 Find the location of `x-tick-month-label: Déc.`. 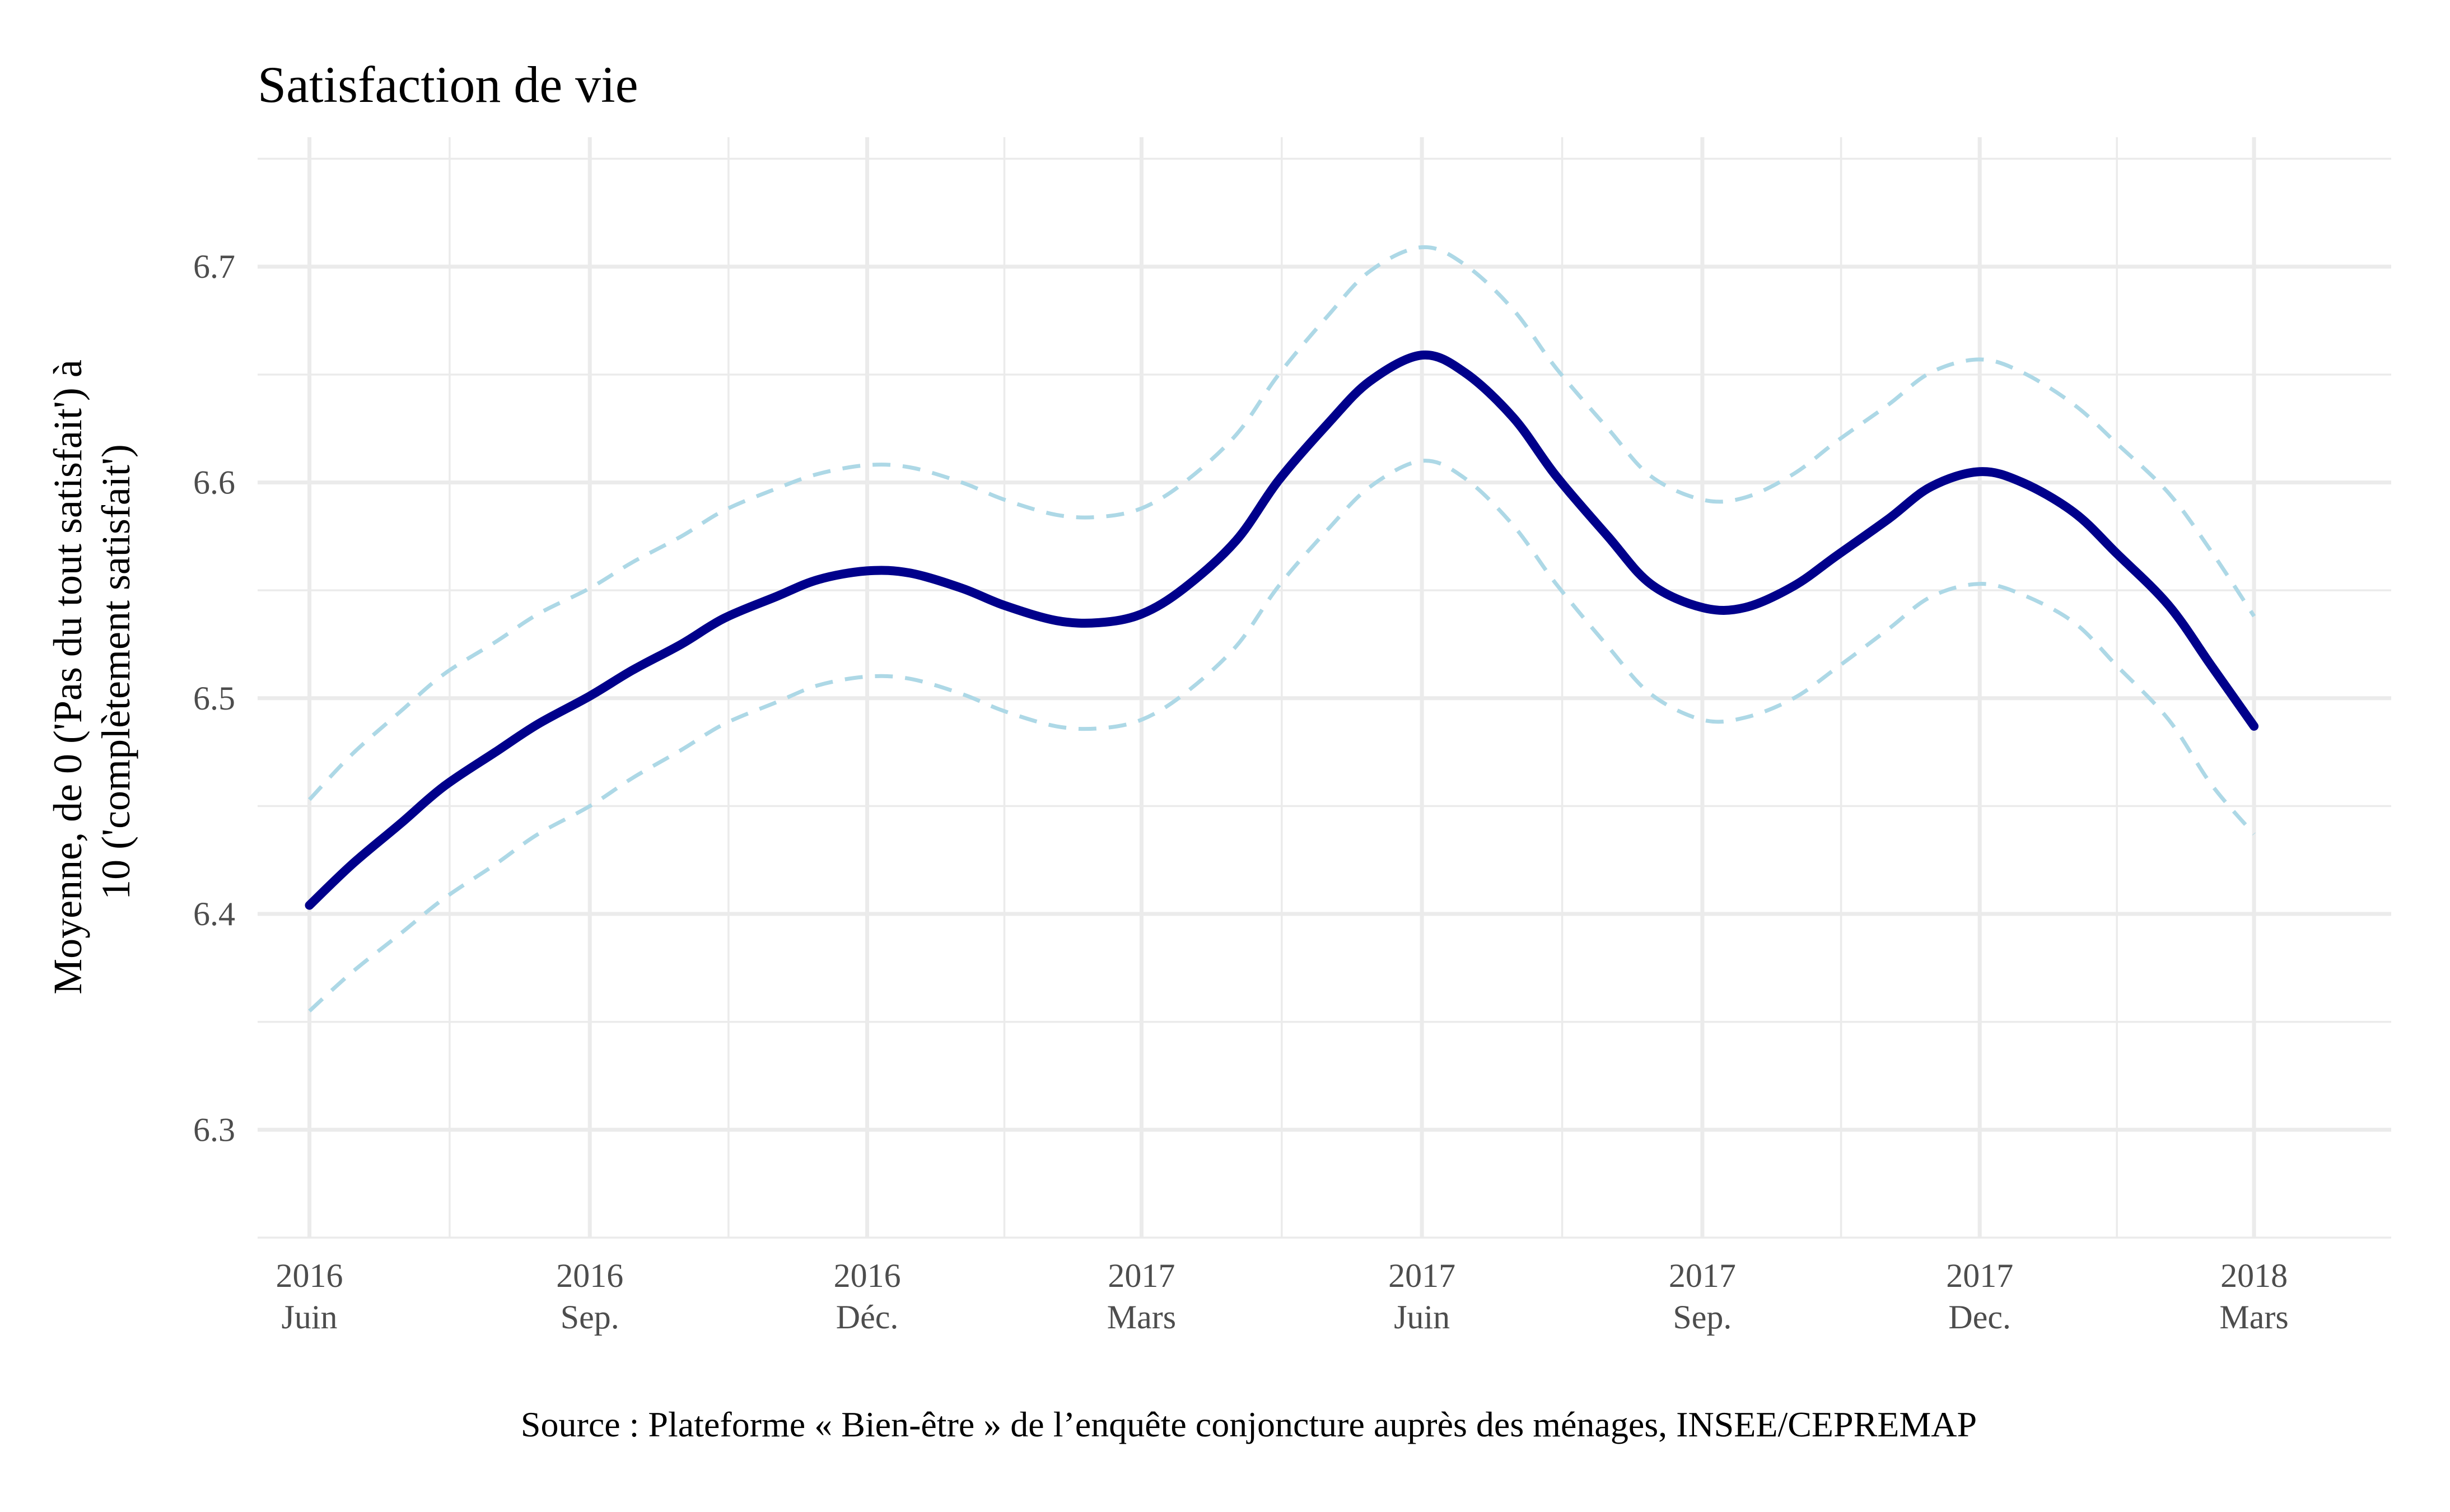

x-tick-month-label: Déc. is located at coordinates (868, 1318).